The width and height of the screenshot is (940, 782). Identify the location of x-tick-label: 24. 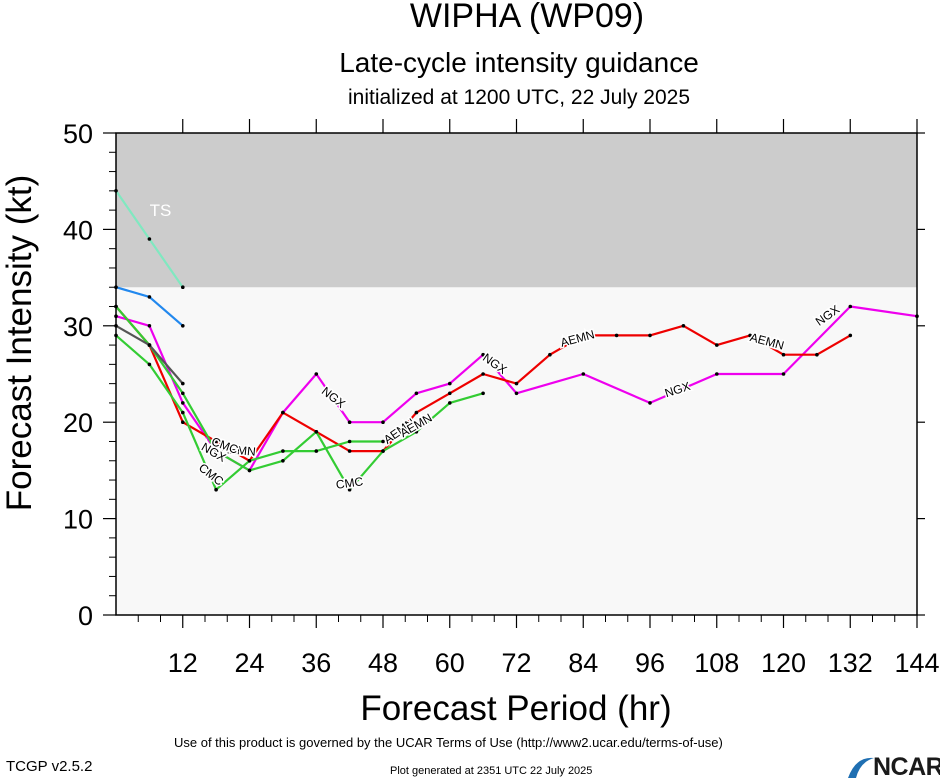
(249, 663).